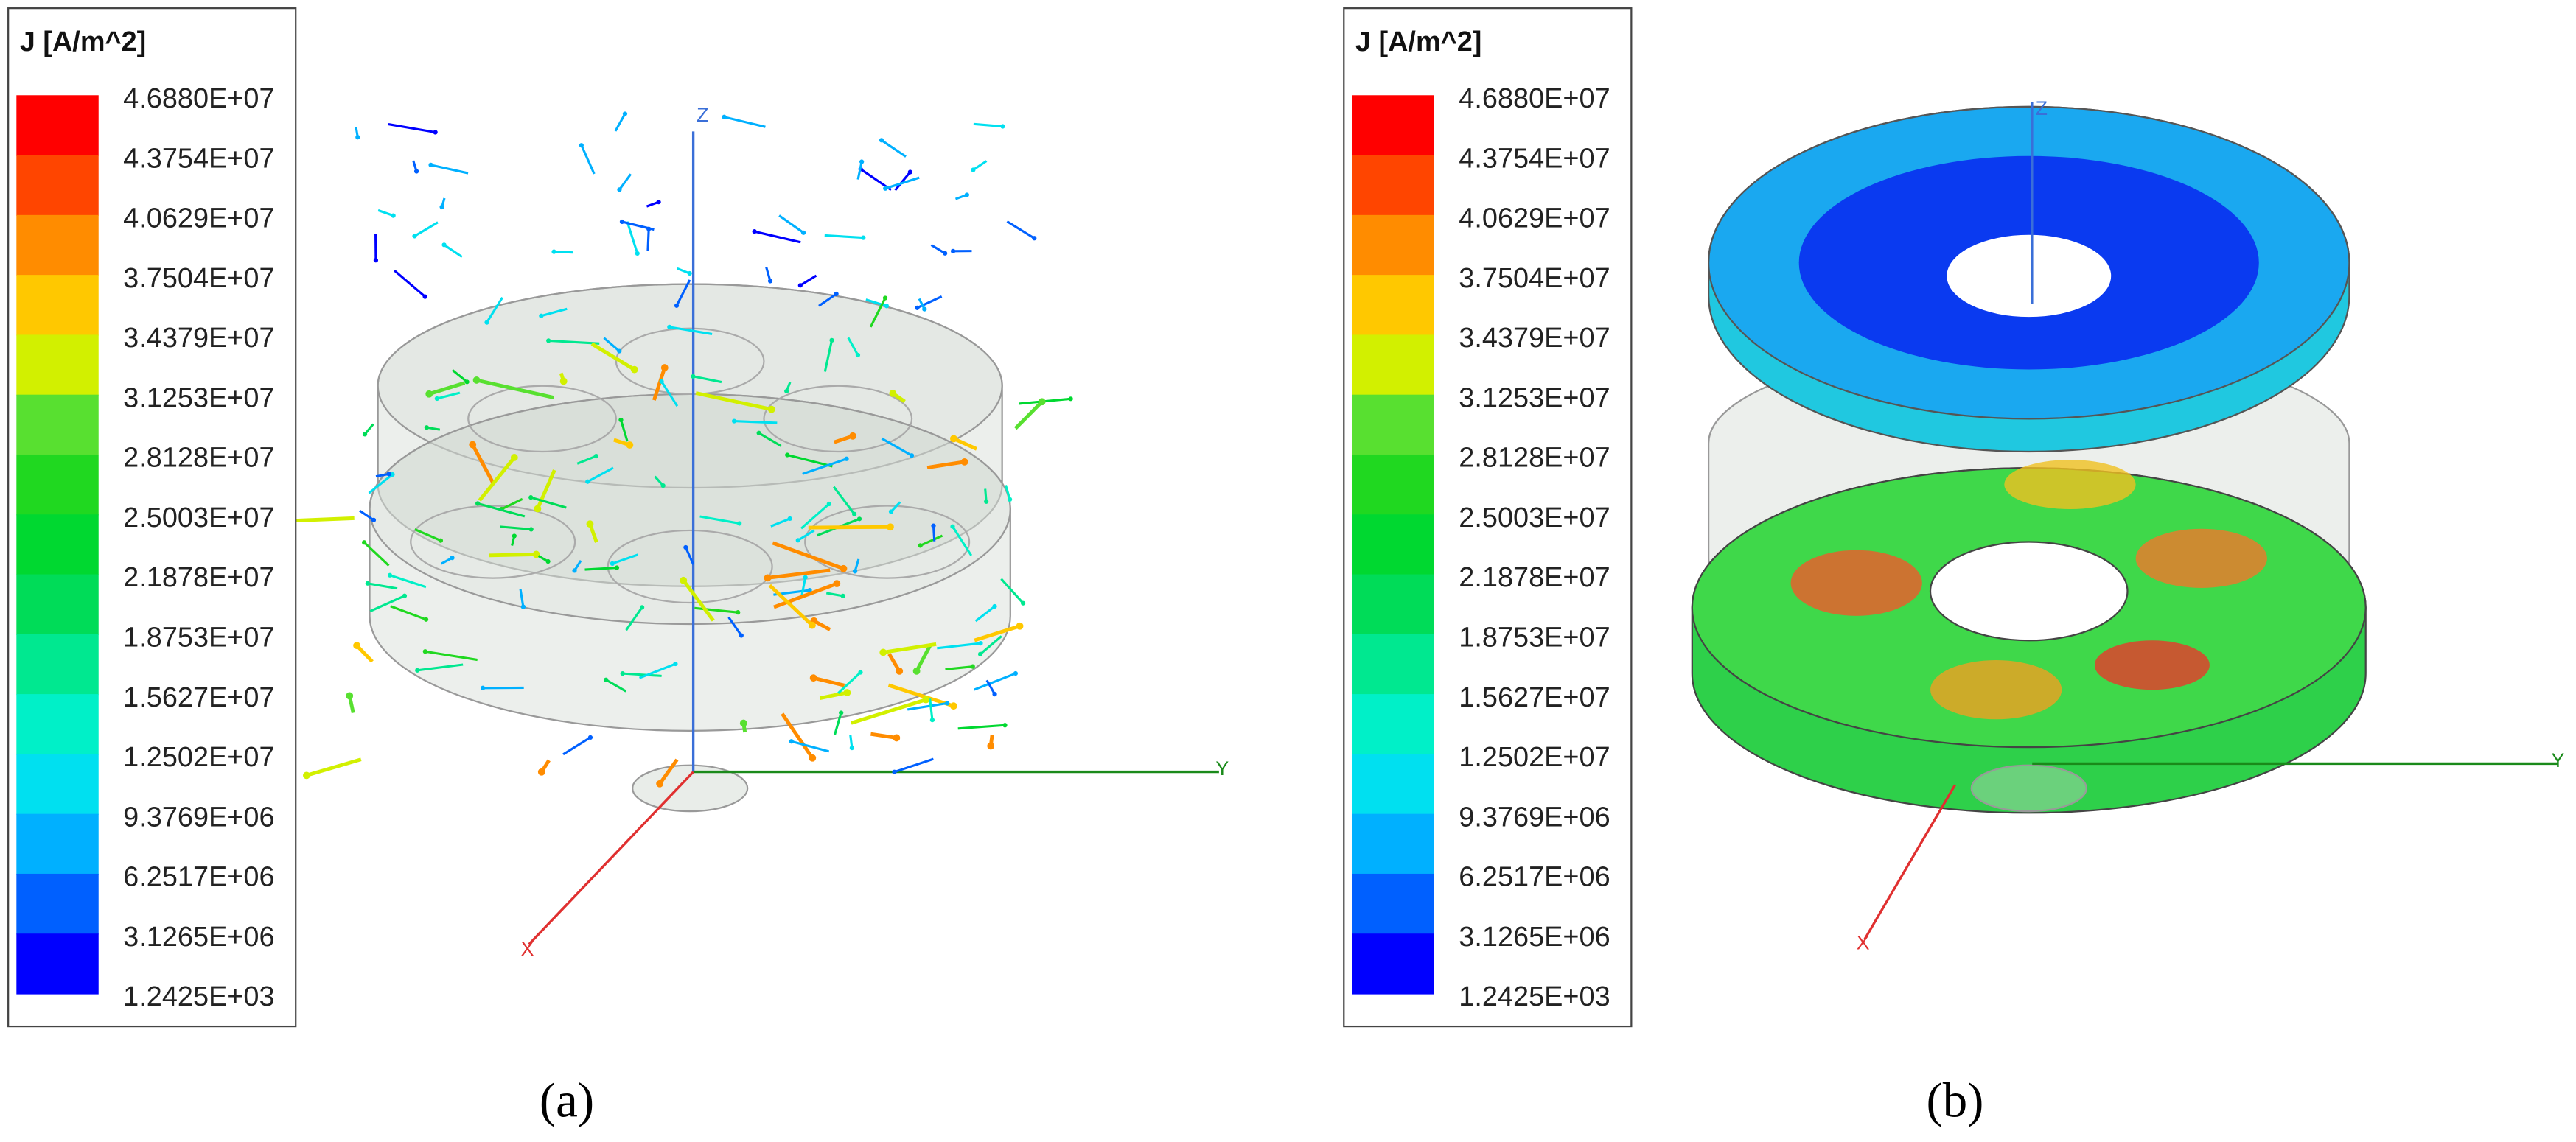  What do you see at coordinates (199, 817) in the screenshot?
I see `legend-label: 9.3769E+06` at bounding box center [199, 817].